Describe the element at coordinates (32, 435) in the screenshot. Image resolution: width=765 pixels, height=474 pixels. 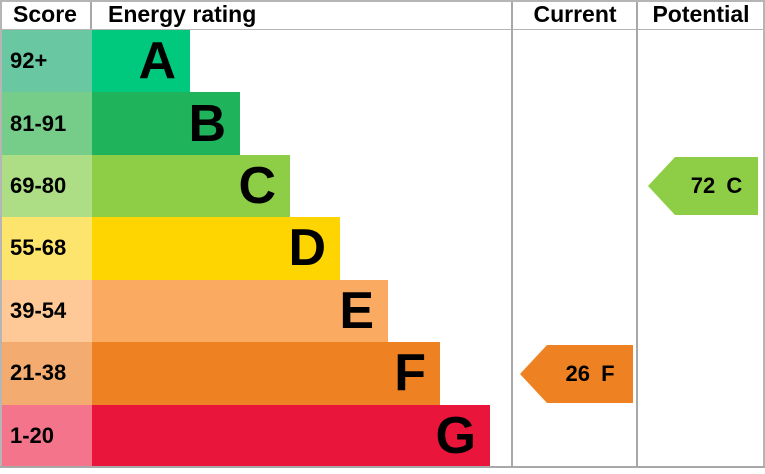
I see `score-range-label: 1-20` at that location.